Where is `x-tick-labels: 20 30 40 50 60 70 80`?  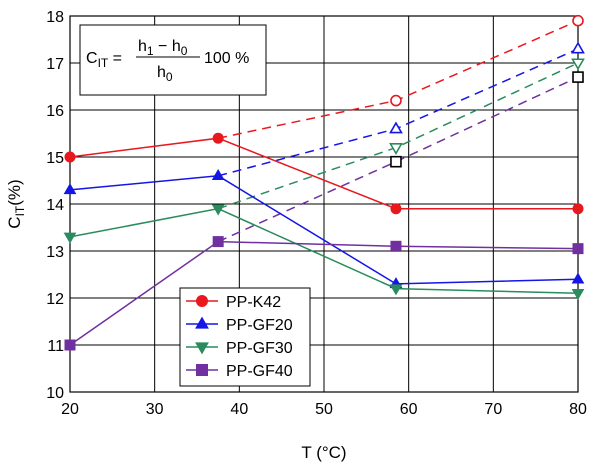
x-tick-labels: 20 30 40 50 60 70 80 is located at coordinates (324, 409).